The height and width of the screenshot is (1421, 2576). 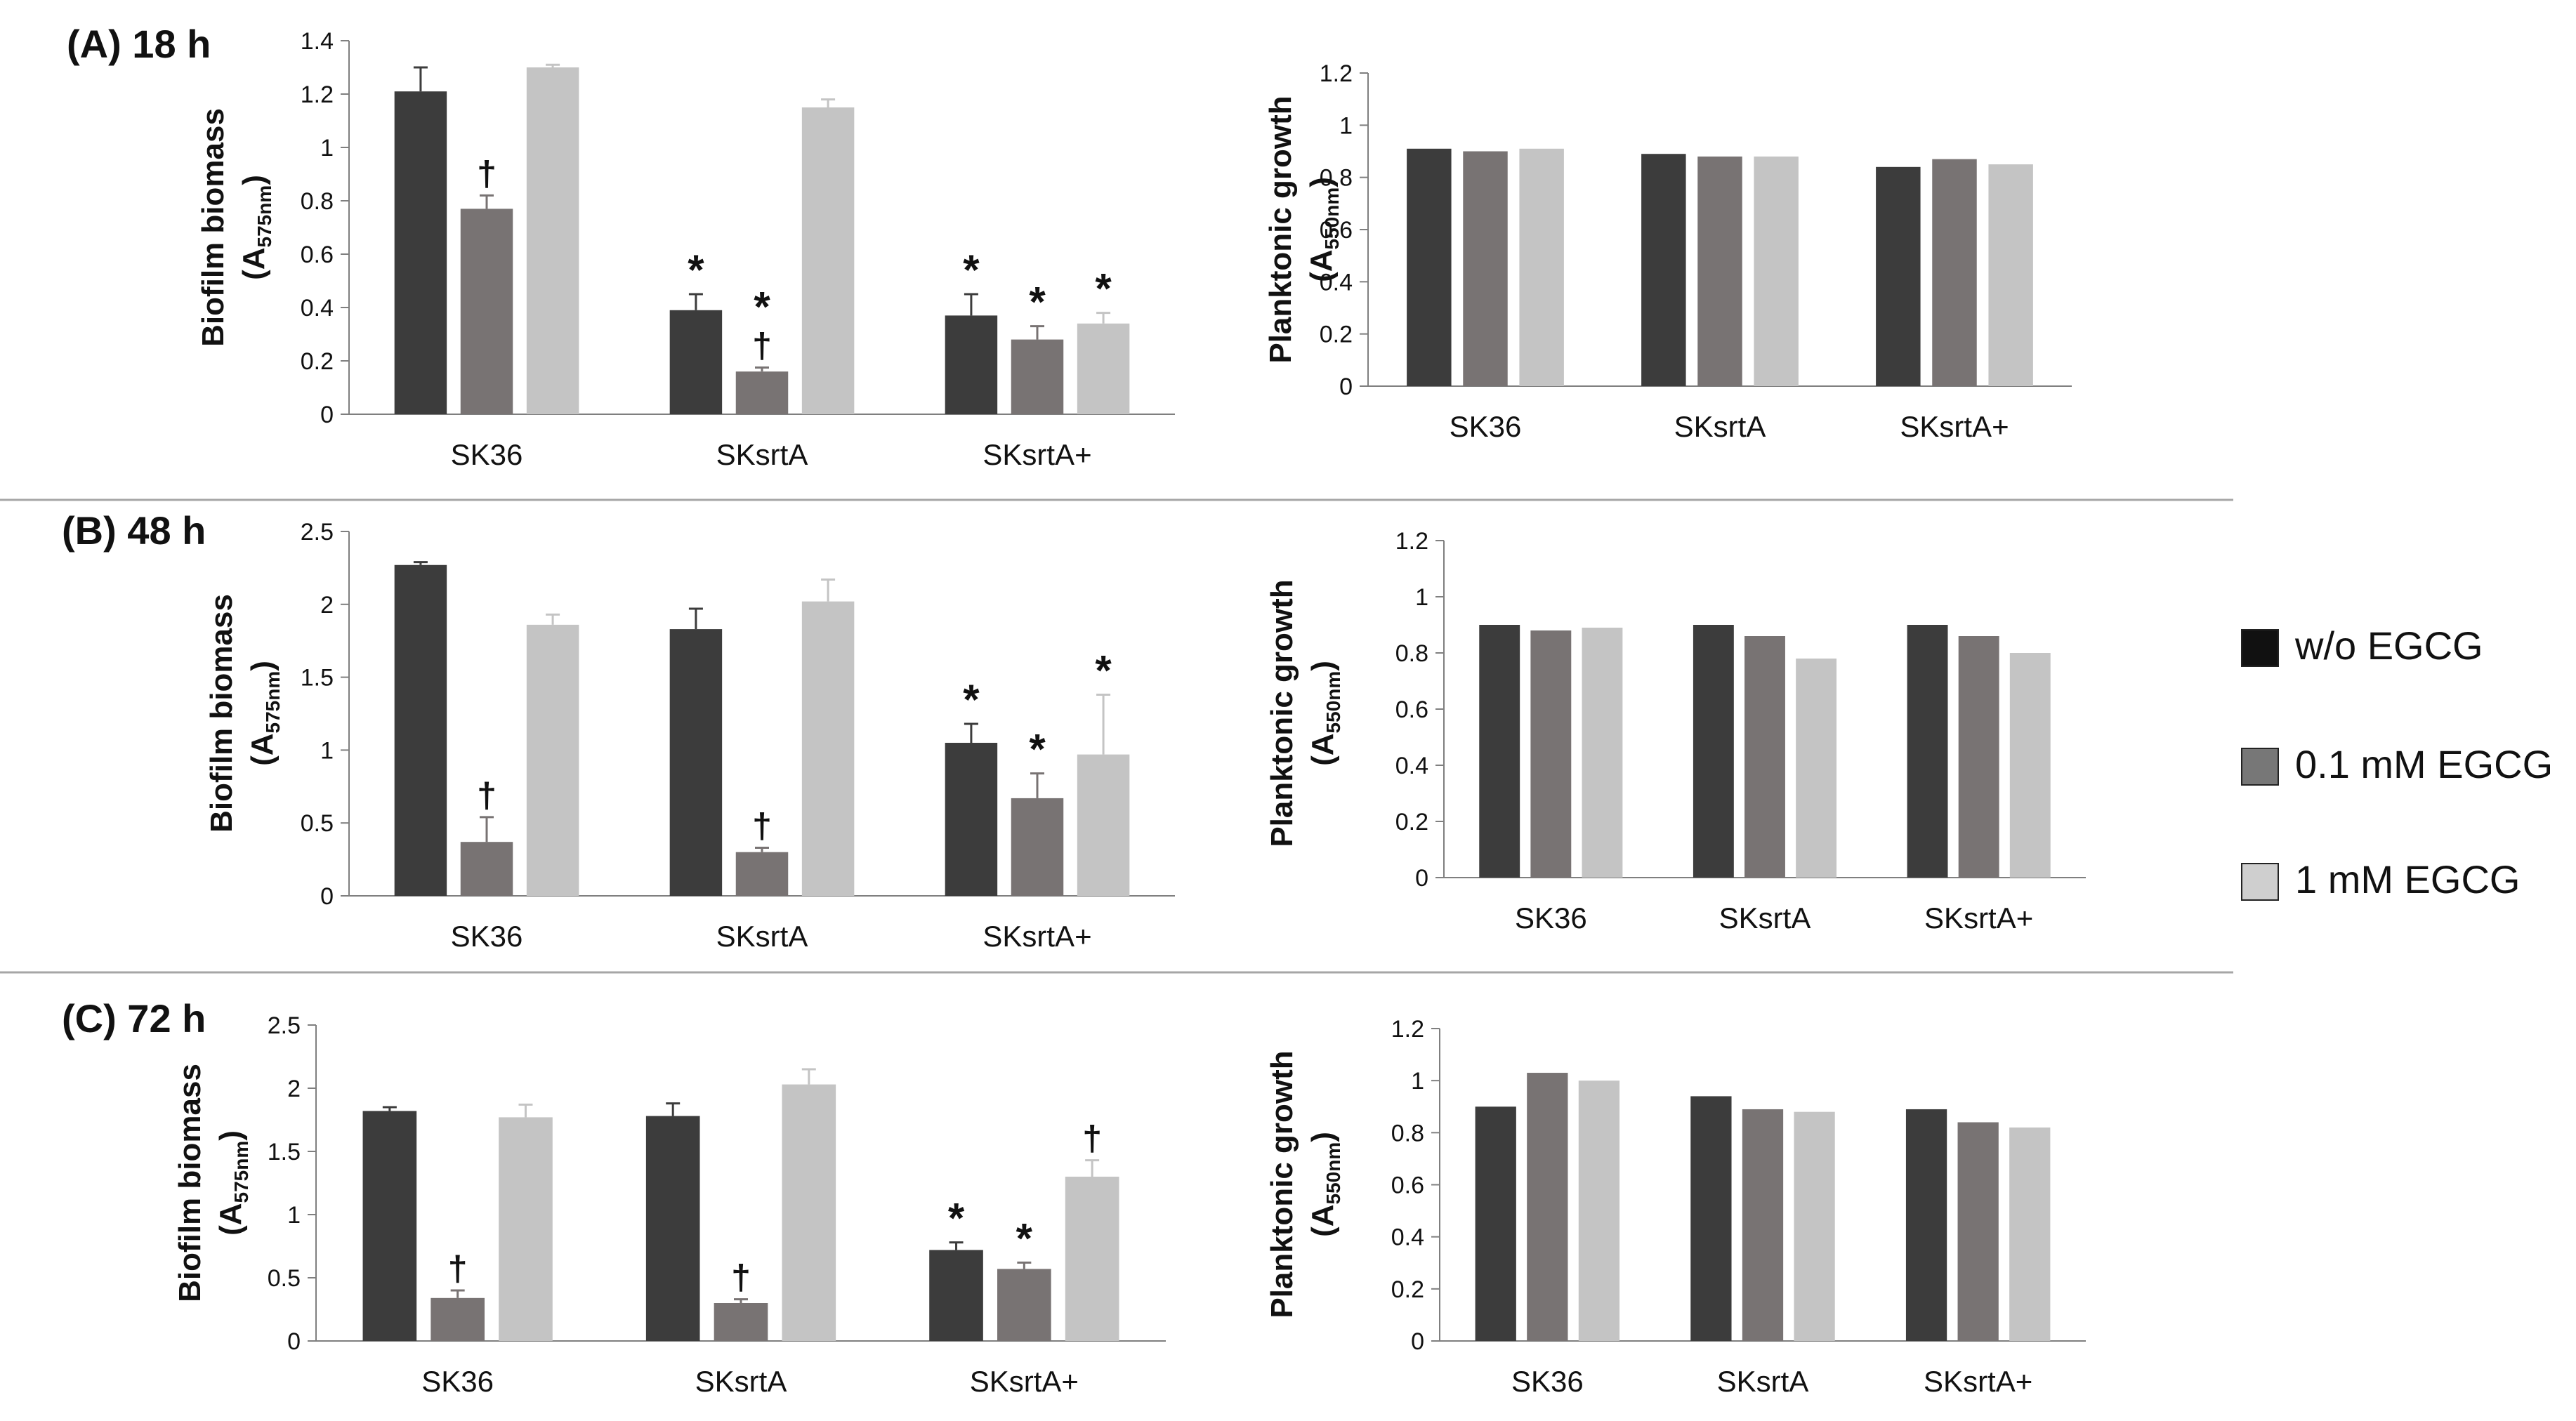 I want to click on A-biofilm-ylabel-close: ), so click(x=254, y=180).